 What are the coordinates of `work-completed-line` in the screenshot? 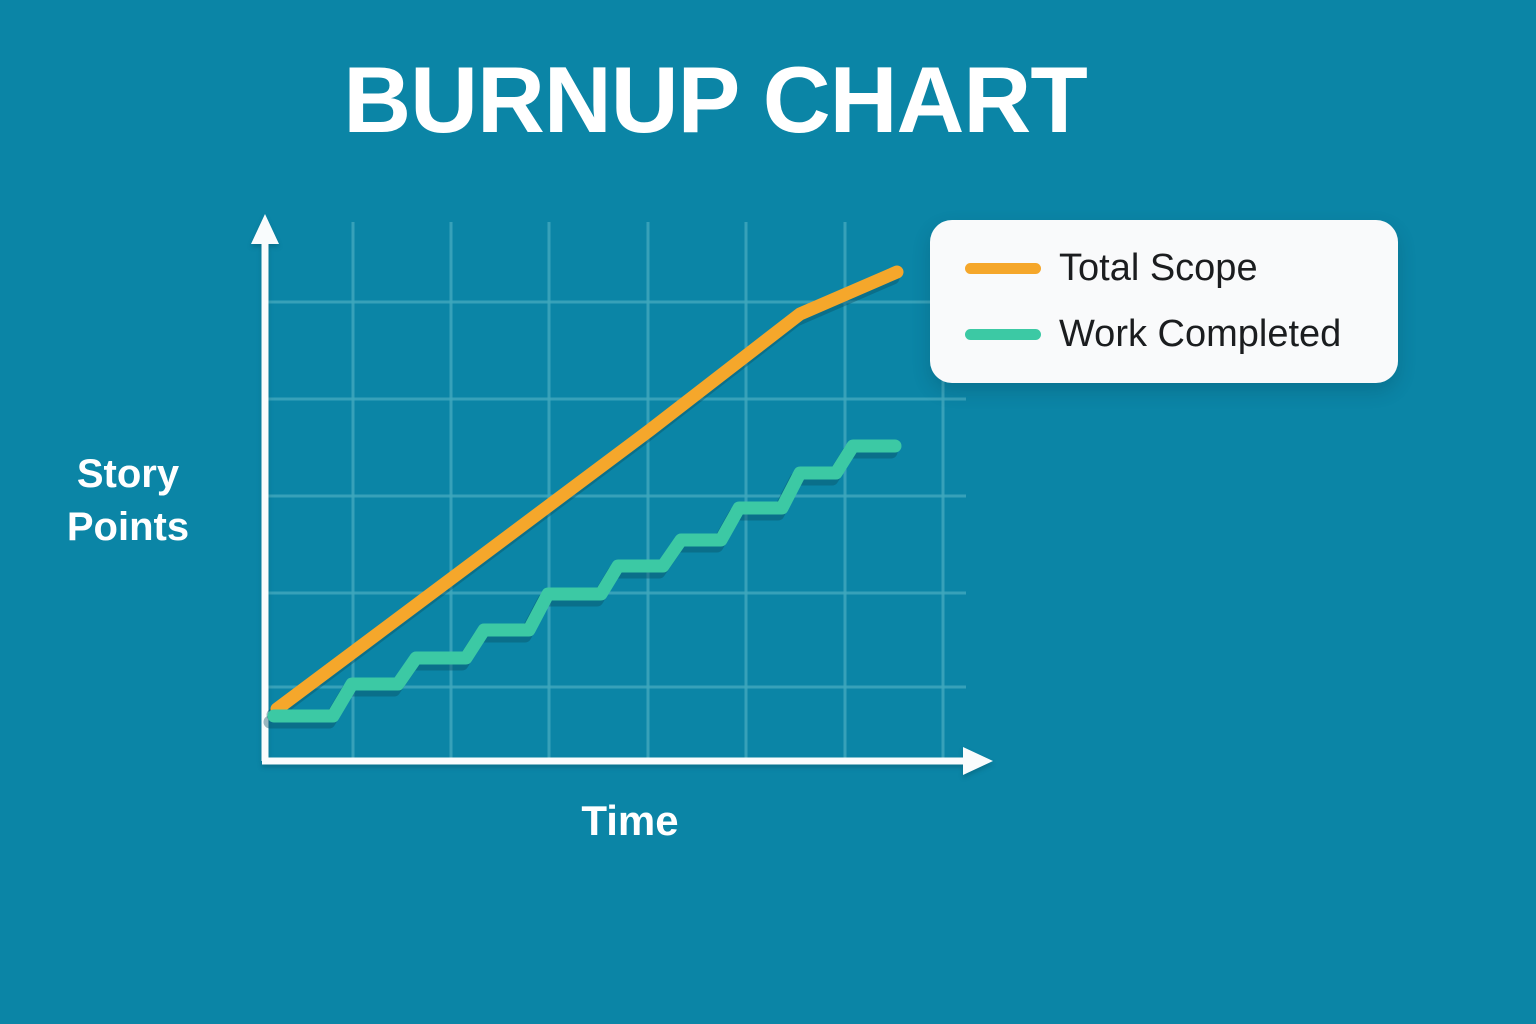 It's located at (584, 581).